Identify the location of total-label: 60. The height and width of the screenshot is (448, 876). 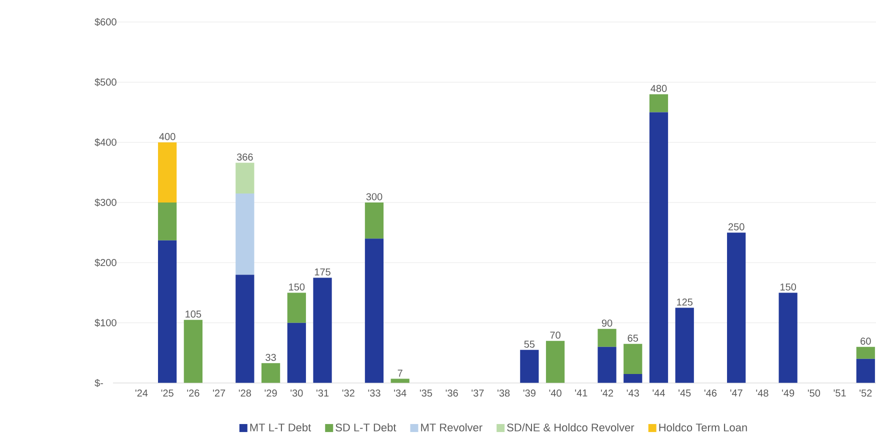
(865, 341).